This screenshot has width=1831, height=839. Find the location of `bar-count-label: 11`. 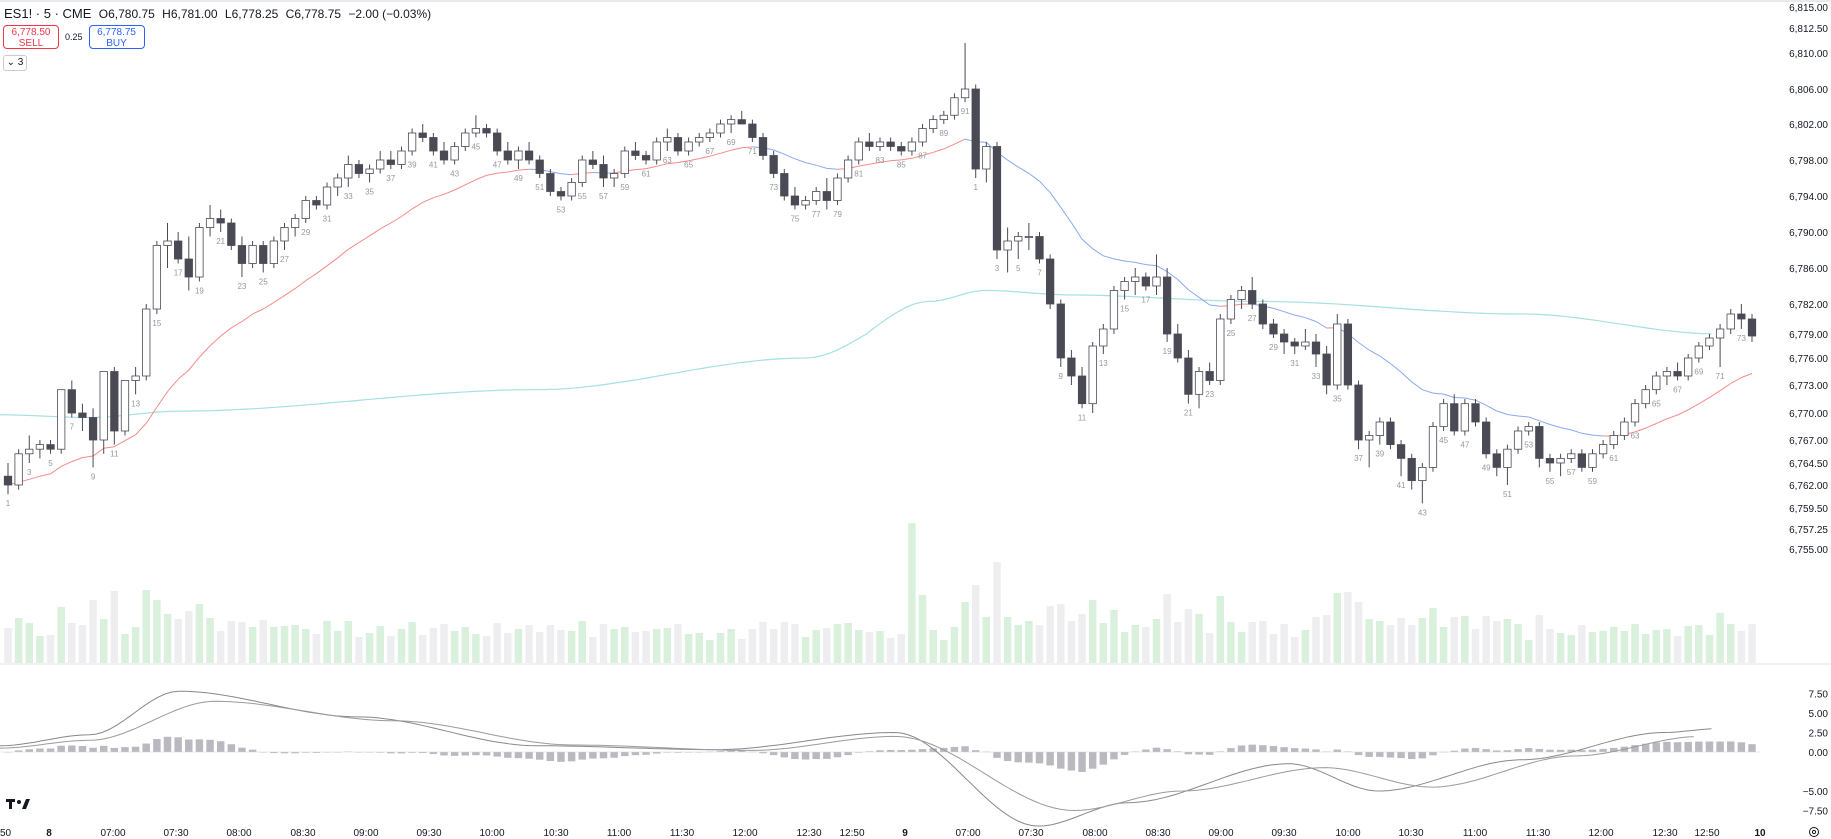

bar-count-label: 11 is located at coordinates (114, 454).